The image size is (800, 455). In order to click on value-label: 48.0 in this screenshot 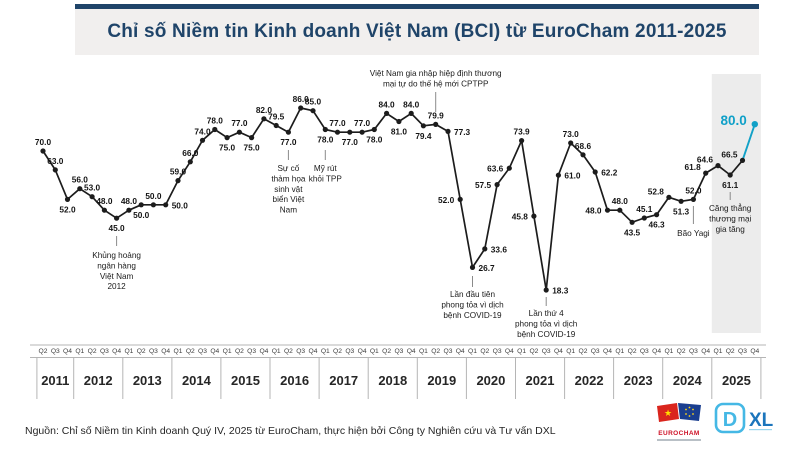, I will do `click(129, 201)`.